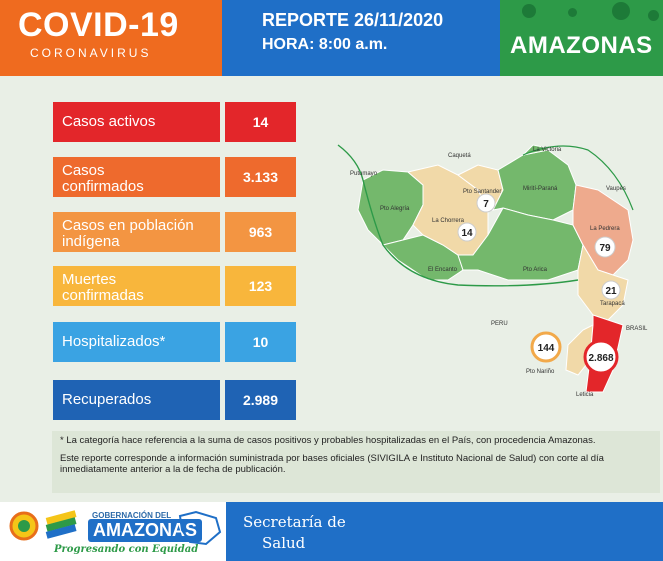 The height and width of the screenshot is (561, 663). What do you see at coordinates (260, 400) in the screenshot?
I see `stat-value: 2.989` at bounding box center [260, 400].